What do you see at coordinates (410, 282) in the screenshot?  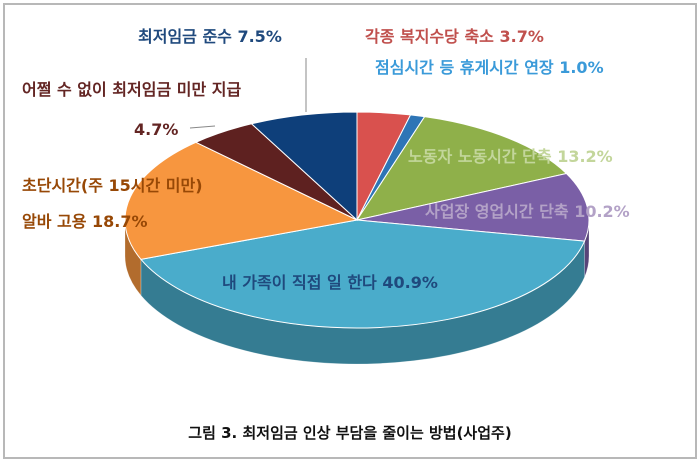 I see `value-label: 40.9%` at bounding box center [410, 282].